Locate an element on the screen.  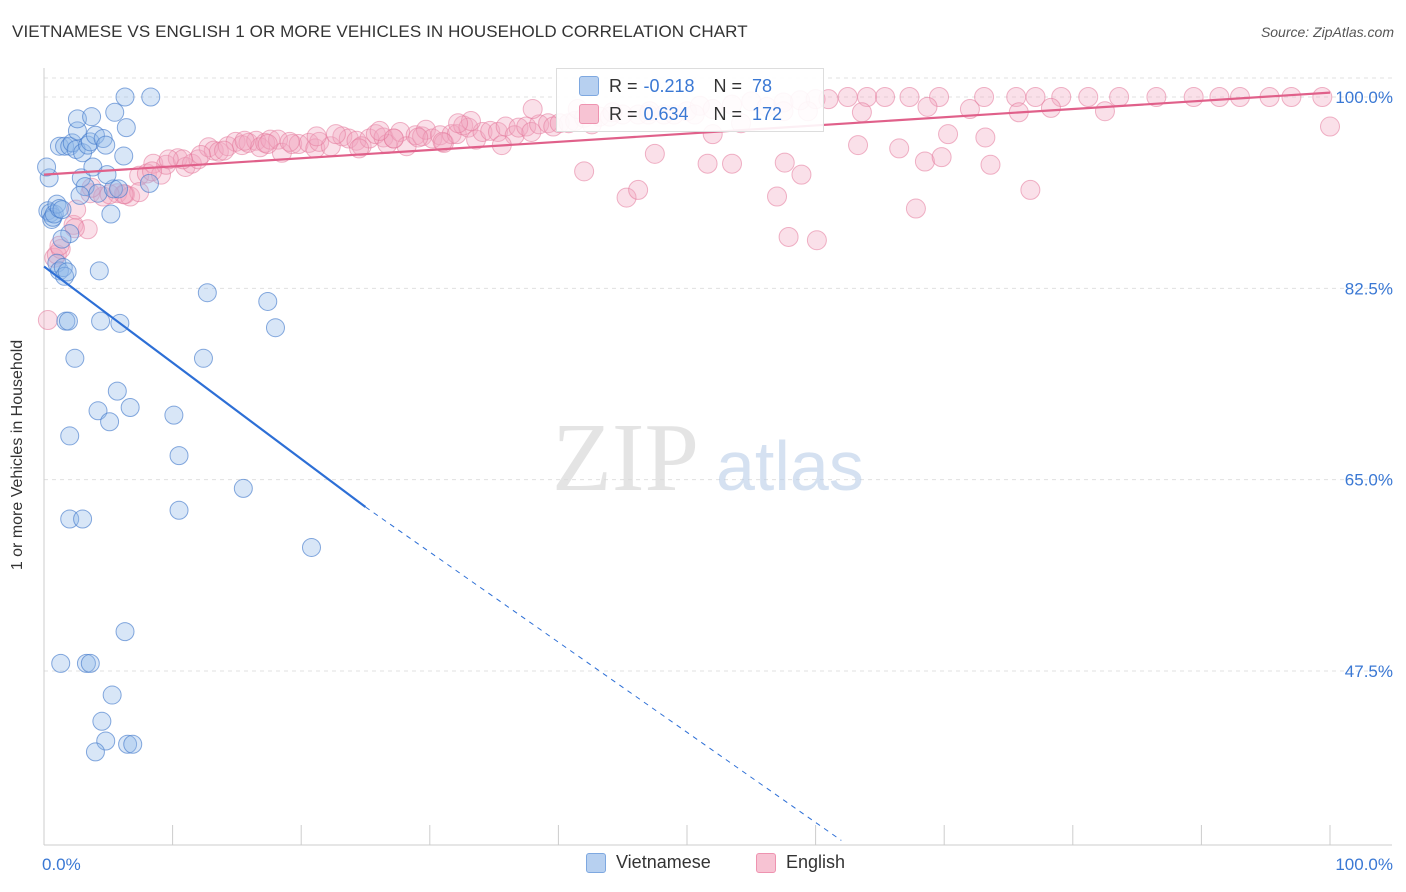
english-r-value: 0.634 is located at coordinates (666, 113).